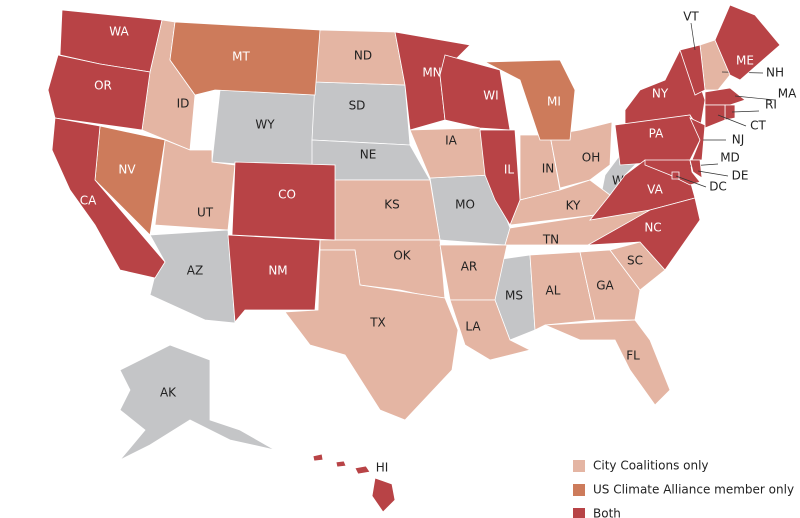  What do you see at coordinates (738, 140) in the screenshot?
I see `state-label: NJ` at bounding box center [738, 140].